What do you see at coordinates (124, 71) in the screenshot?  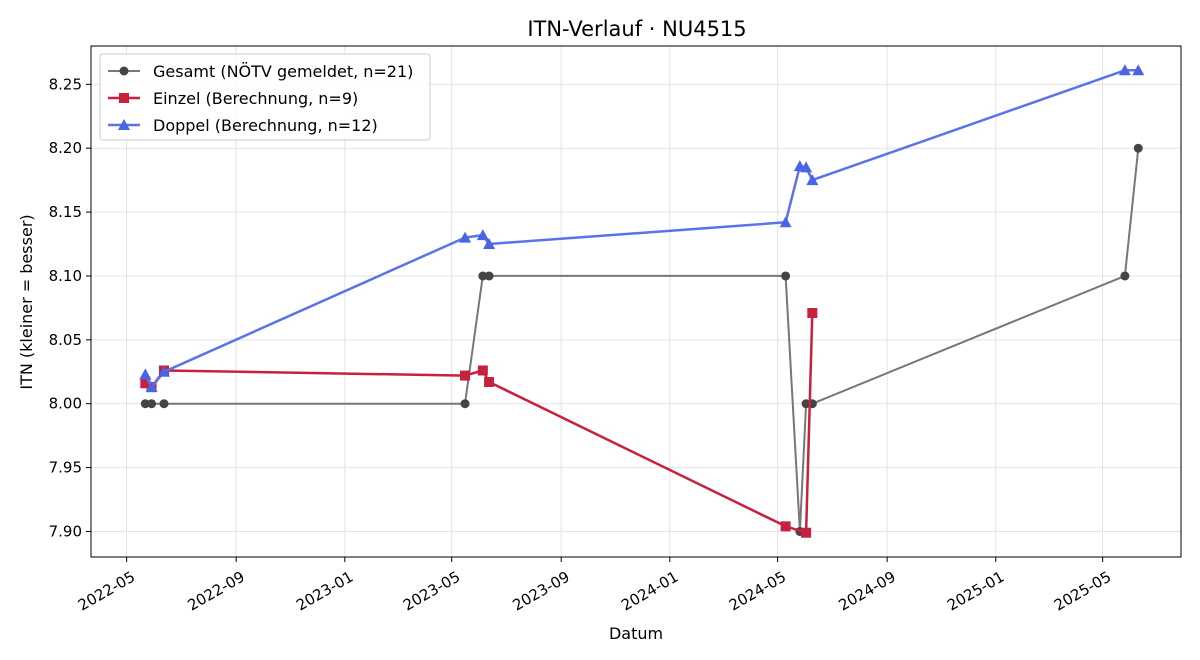 I see `legend-marker-gesamt` at bounding box center [124, 71].